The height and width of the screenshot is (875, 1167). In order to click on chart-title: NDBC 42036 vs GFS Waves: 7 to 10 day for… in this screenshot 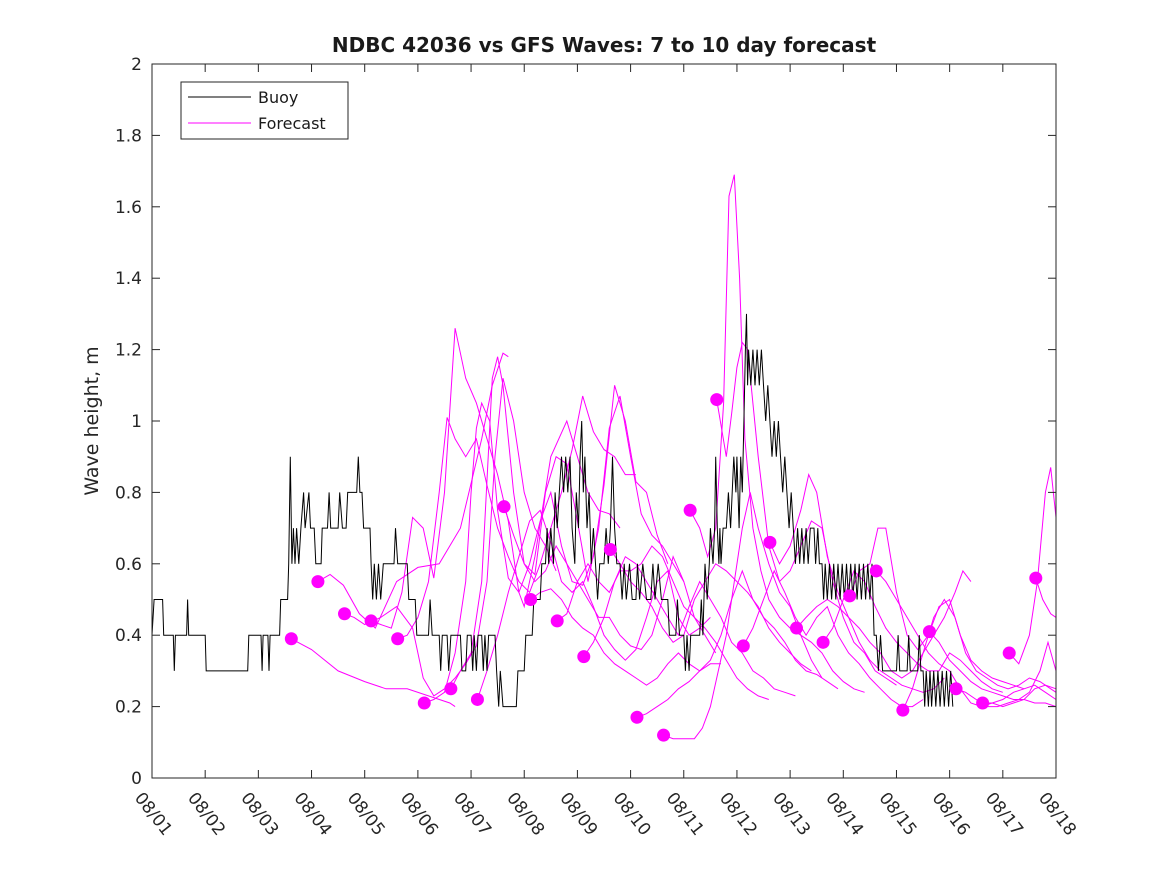, I will do `click(604, 45)`.